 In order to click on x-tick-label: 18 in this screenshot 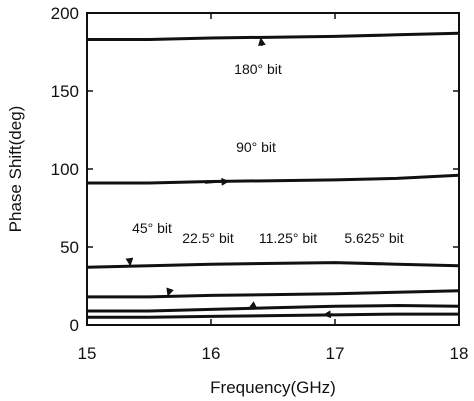, I will do `click(459, 353)`.